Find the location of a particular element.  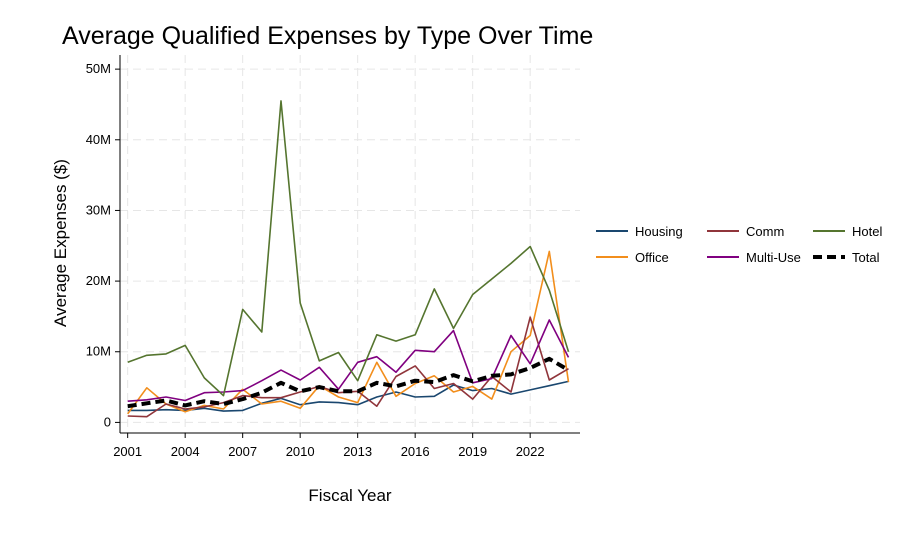

y-tick-label: 0 is located at coordinates (107, 421).